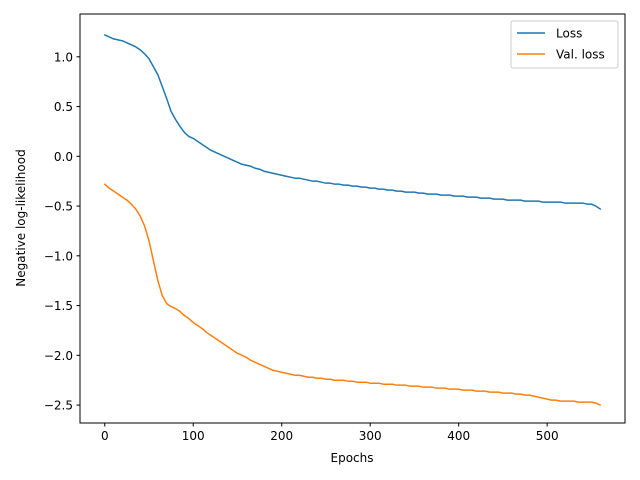 This screenshot has height=480, width=640. Describe the element at coordinates (564, 44) in the screenshot. I see `legend: Loss Val. loss` at that location.